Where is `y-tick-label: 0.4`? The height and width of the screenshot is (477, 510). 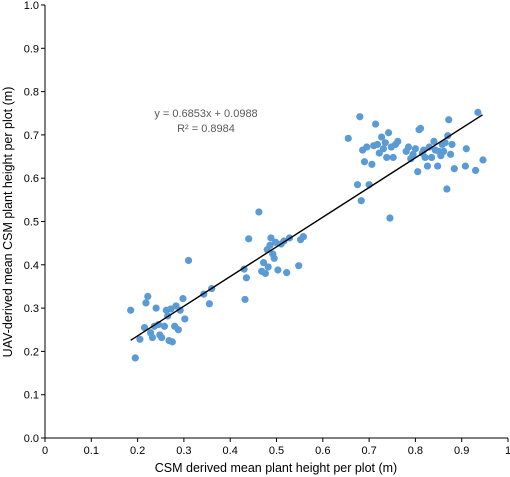 y-tick-label: 0.4 is located at coordinates (31, 266).